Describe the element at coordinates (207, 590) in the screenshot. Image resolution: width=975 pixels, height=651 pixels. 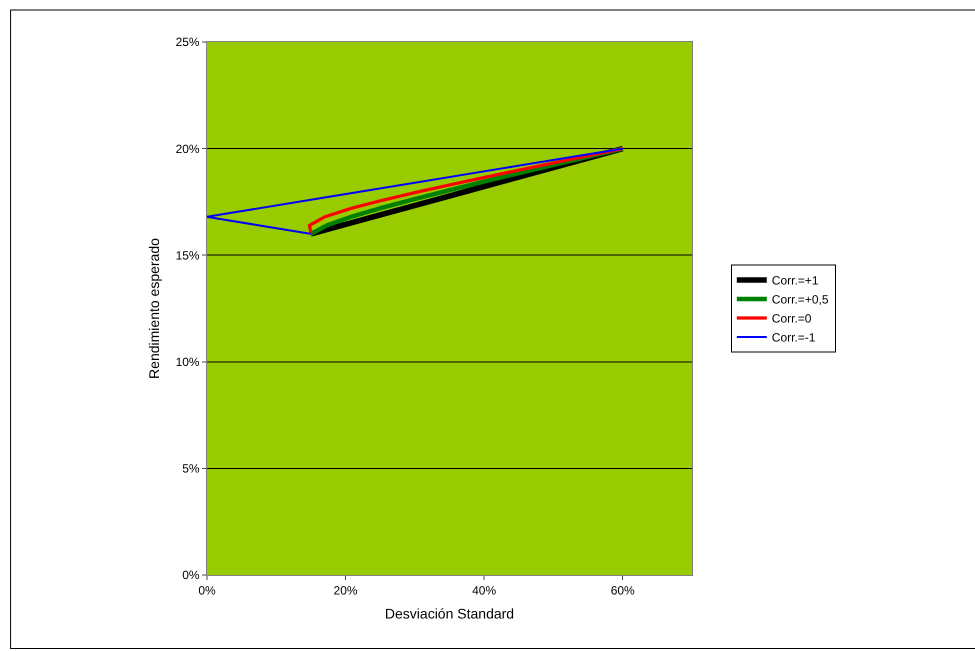
I see `x-tick-label: 0%` at that location.